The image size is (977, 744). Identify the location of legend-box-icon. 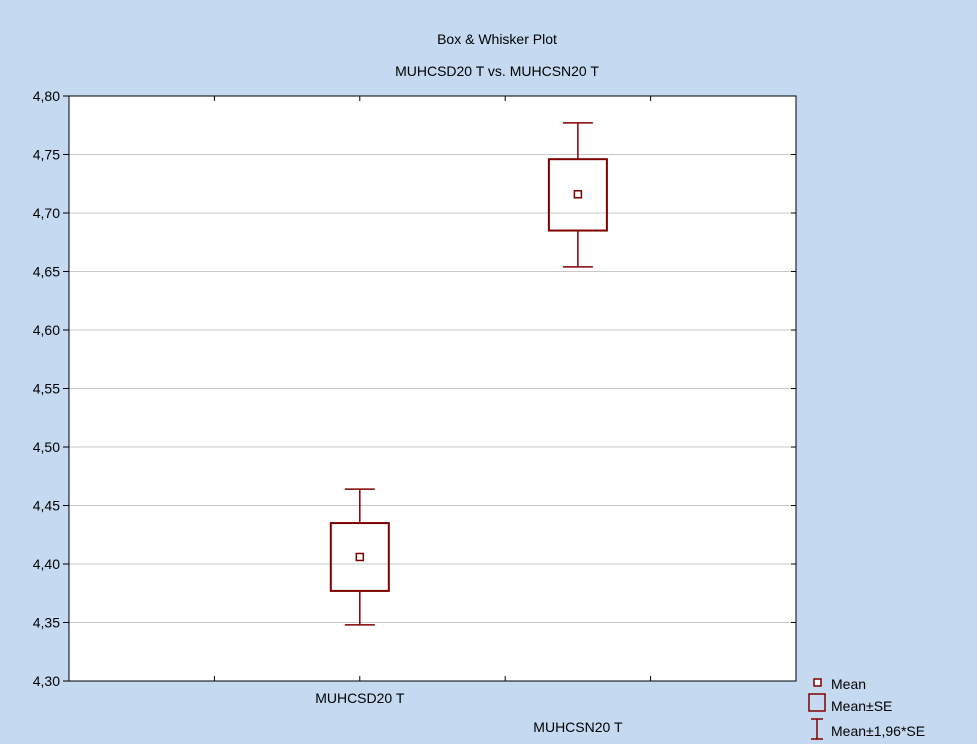
(817, 702).